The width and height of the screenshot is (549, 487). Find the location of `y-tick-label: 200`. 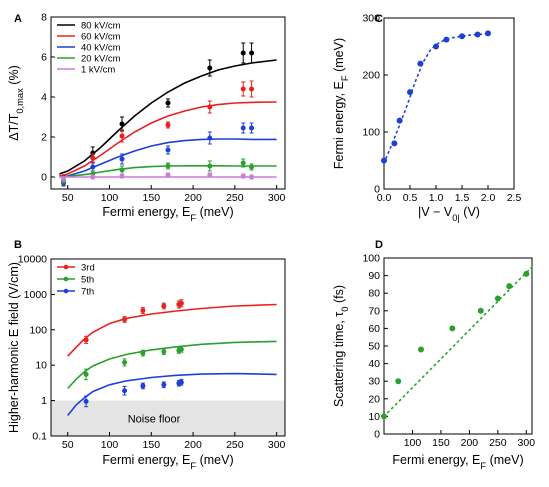

y-tick-label: 200 is located at coordinates (371, 76).